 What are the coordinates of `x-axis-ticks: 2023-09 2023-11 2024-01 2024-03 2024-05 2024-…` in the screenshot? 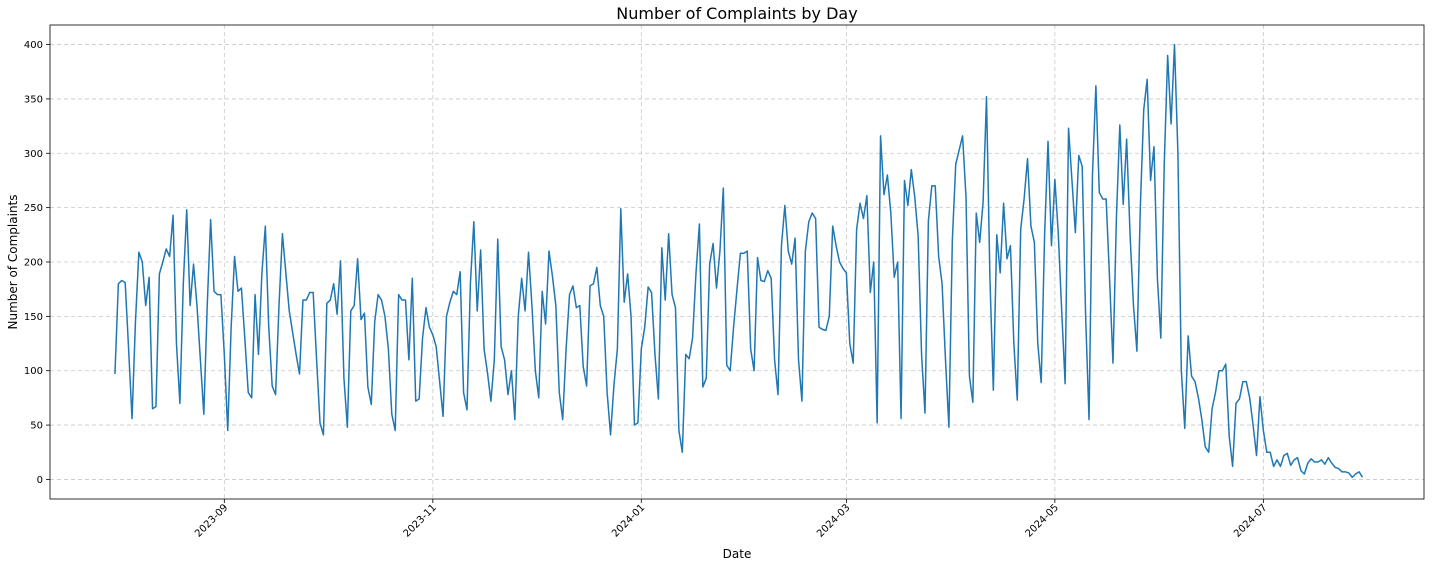 It's located at (731, 519).